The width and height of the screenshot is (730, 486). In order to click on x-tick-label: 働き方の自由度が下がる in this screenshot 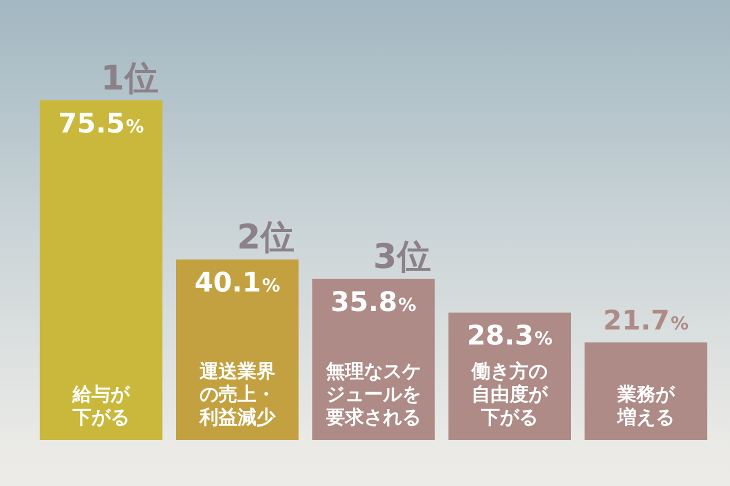, I will do `click(509, 394)`.